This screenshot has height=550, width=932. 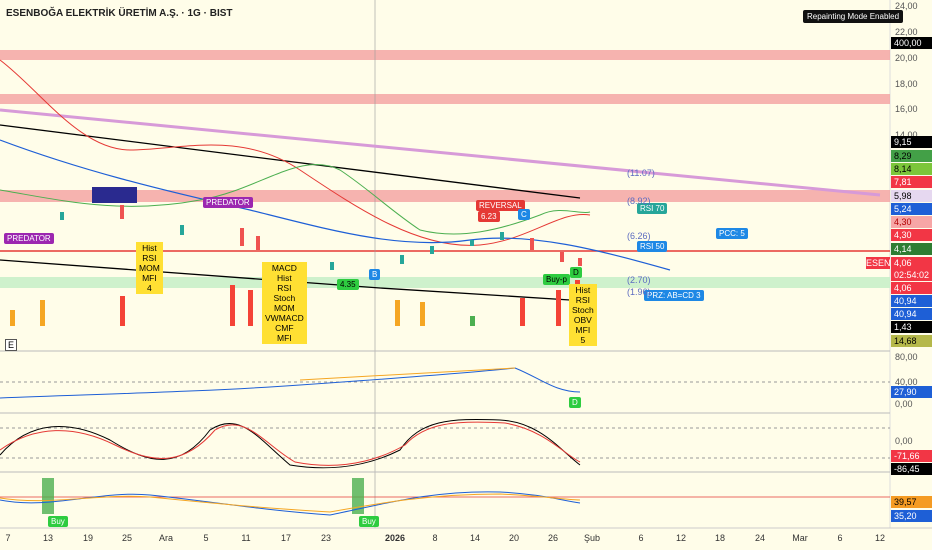 I want to click on annotation: B, so click(x=375, y=274).